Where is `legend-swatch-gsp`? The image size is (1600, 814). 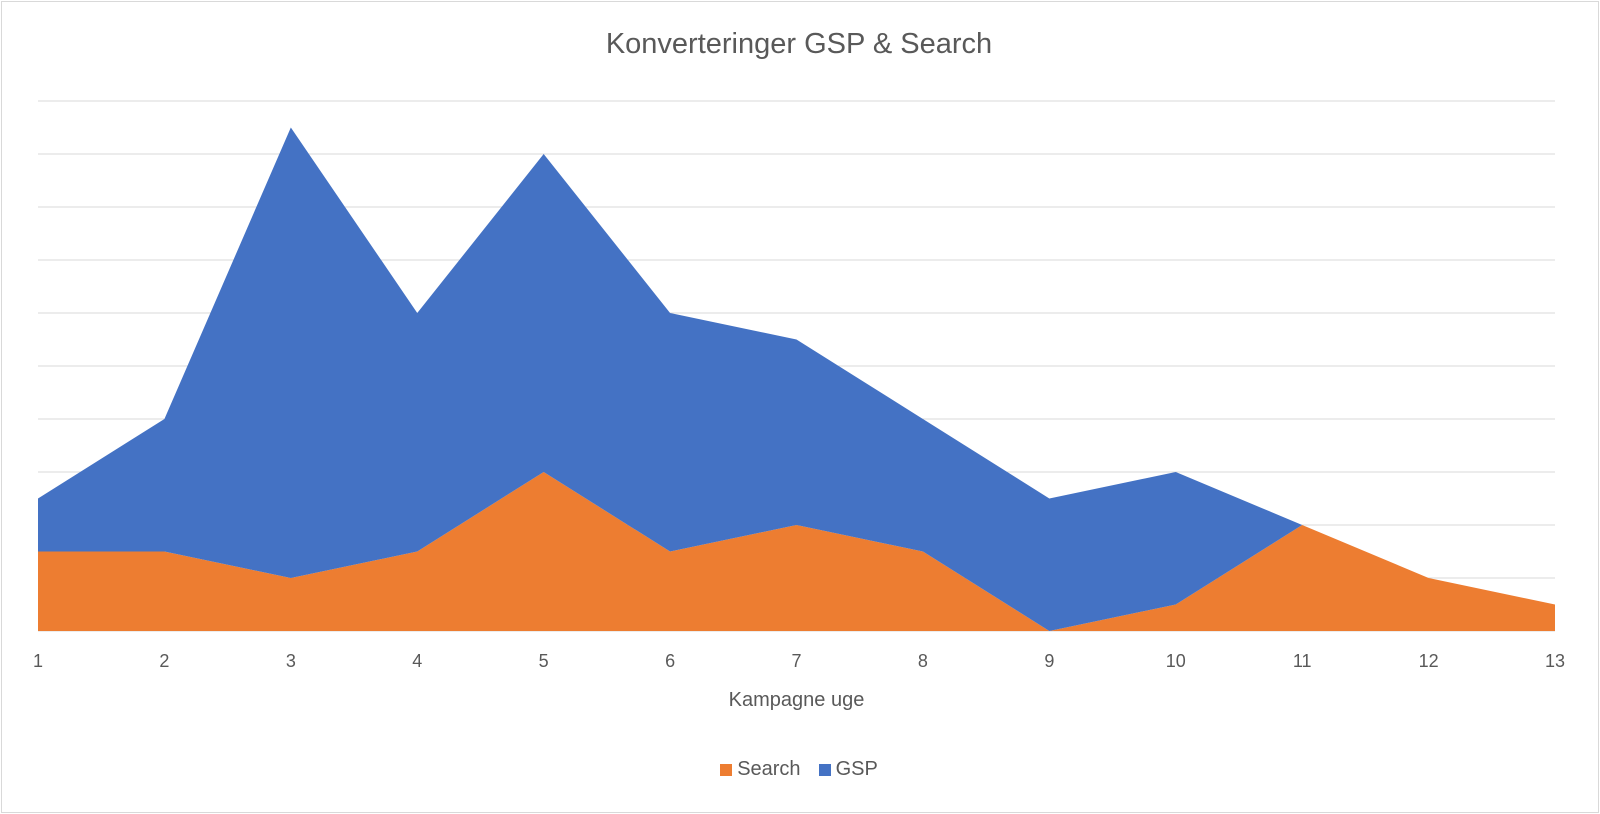 legend-swatch-gsp is located at coordinates (824, 769).